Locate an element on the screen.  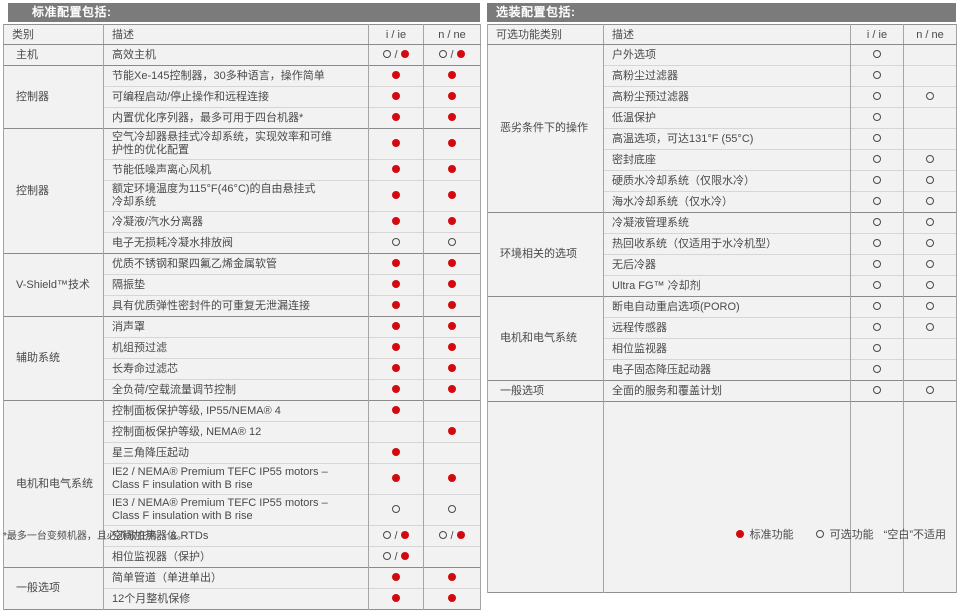
category-cell: V-Shield™技术 is located at coordinates (53, 285).